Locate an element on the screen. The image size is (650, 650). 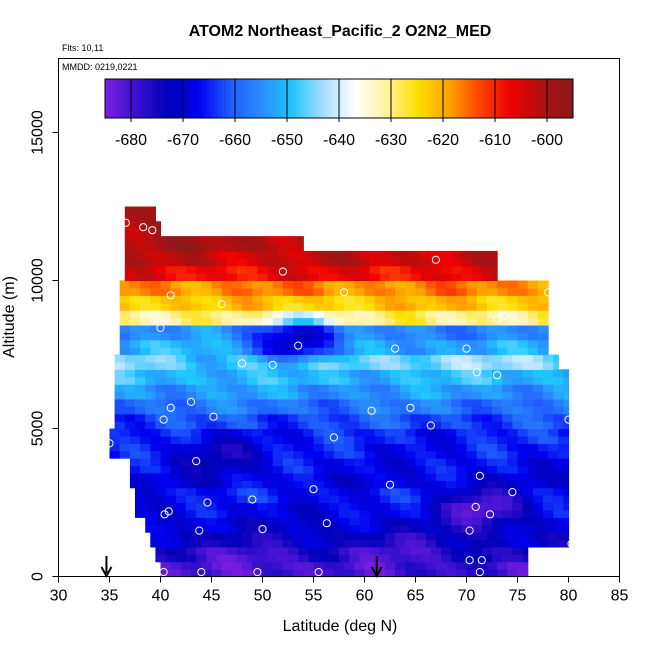
flight-arrows is located at coordinates (241, 567).